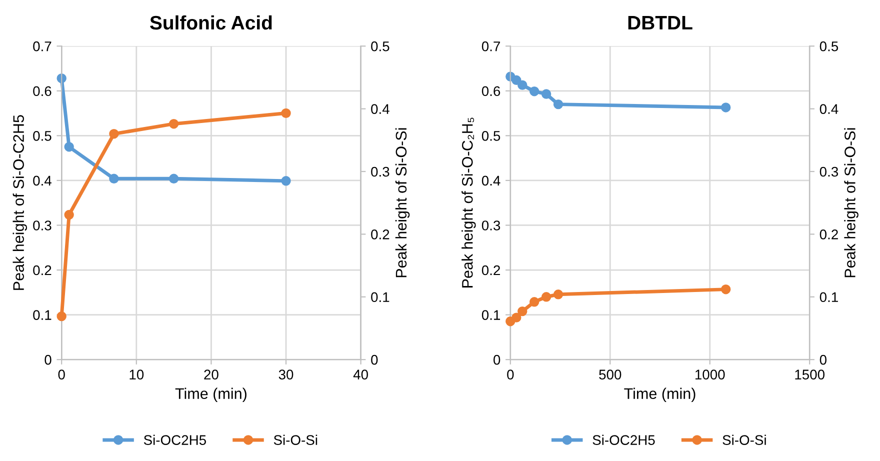  What do you see at coordinates (211, 22) in the screenshot?
I see `chart-title: Sulfonic Acid` at bounding box center [211, 22].